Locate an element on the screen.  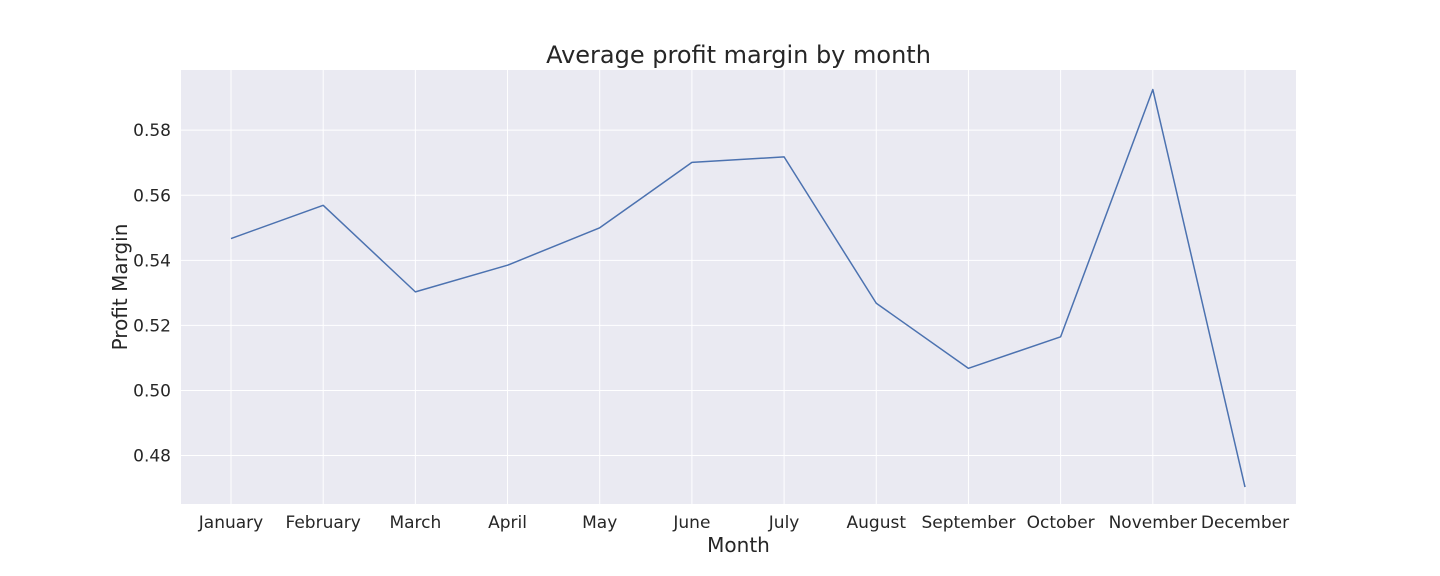
x-tick-label: October is located at coordinates (1061, 523).